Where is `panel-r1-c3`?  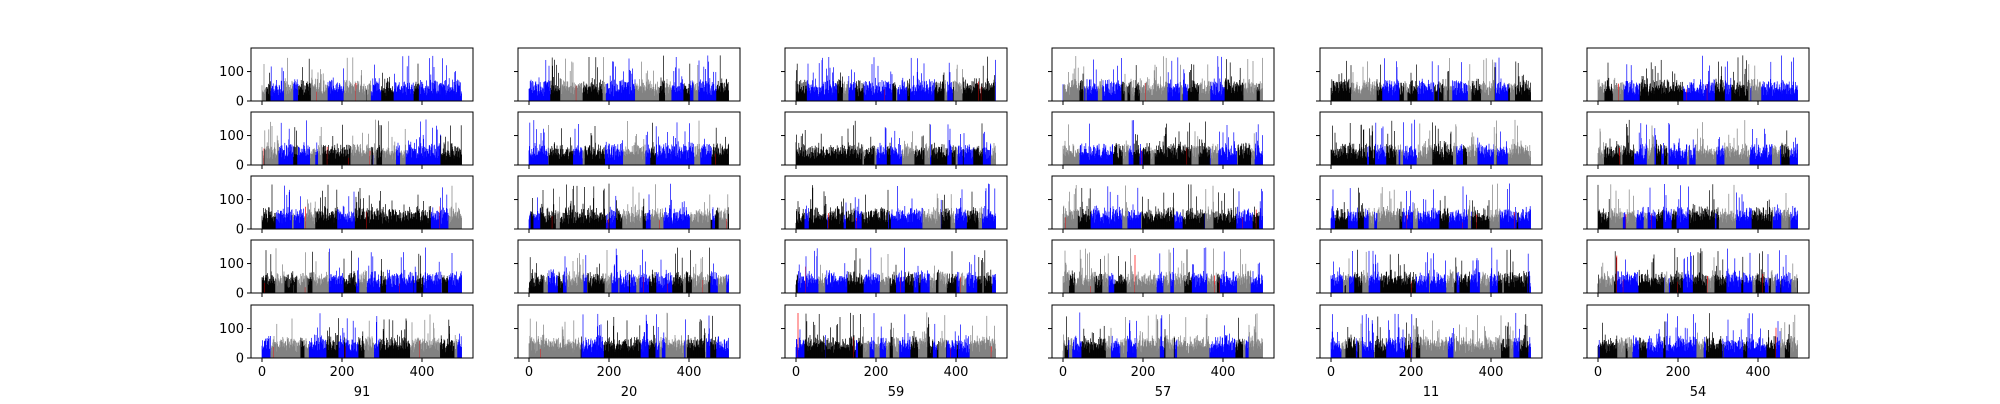 panel-r1-c3 is located at coordinates (894, 76).